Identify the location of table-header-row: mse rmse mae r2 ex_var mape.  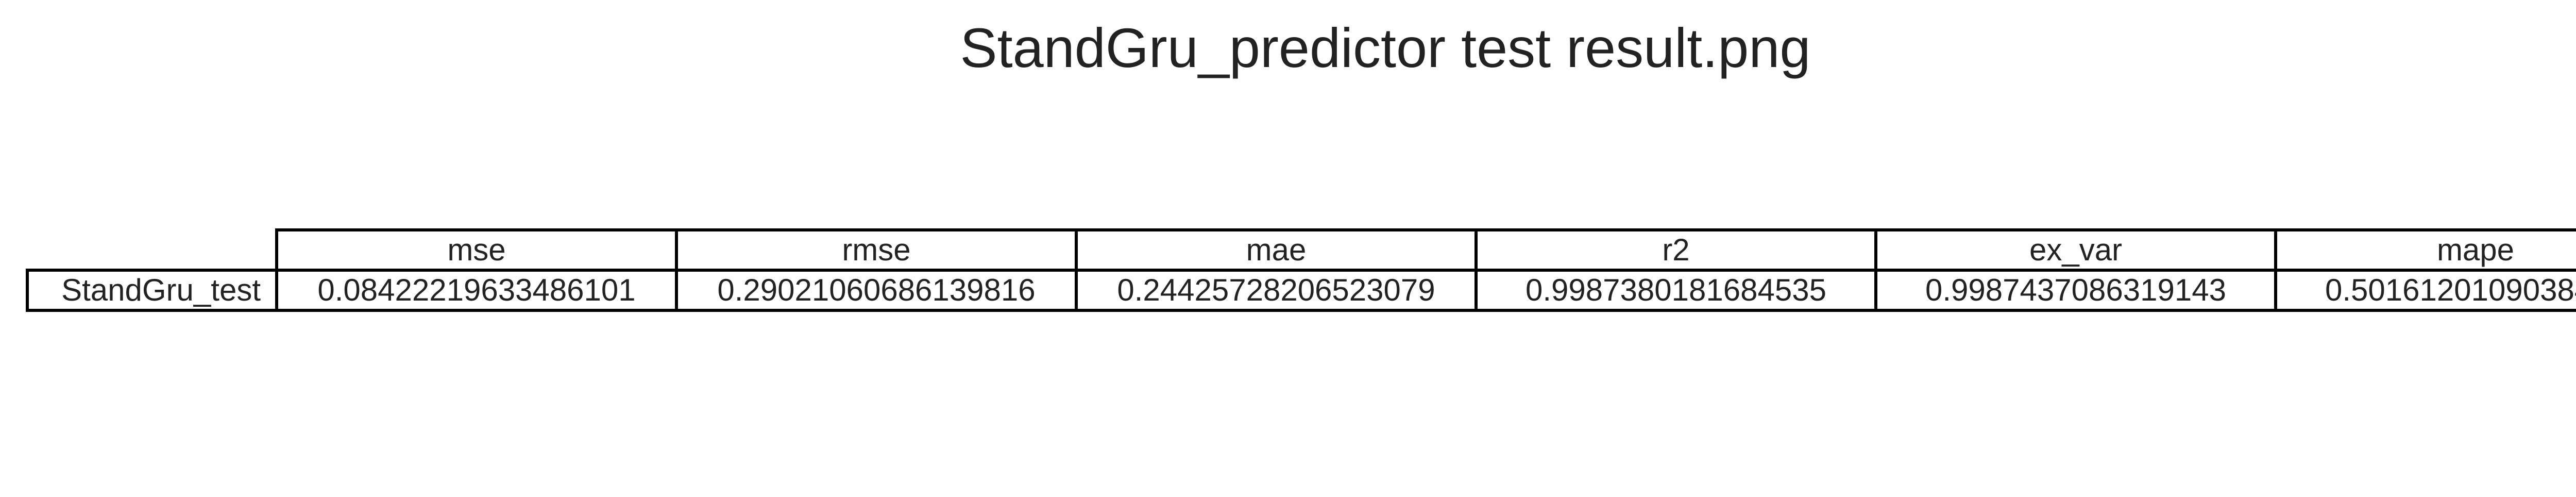
(1301, 250).